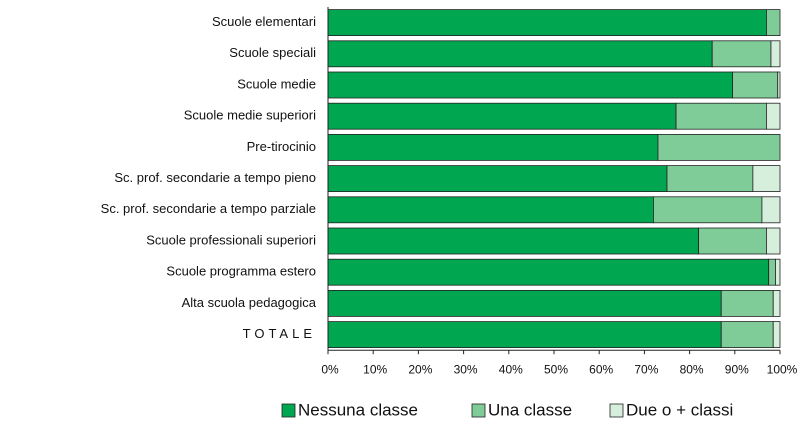 The image size is (804, 432). Describe the element at coordinates (375, 369) in the screenshot. I see `x-tick-label: 10%` at that location.